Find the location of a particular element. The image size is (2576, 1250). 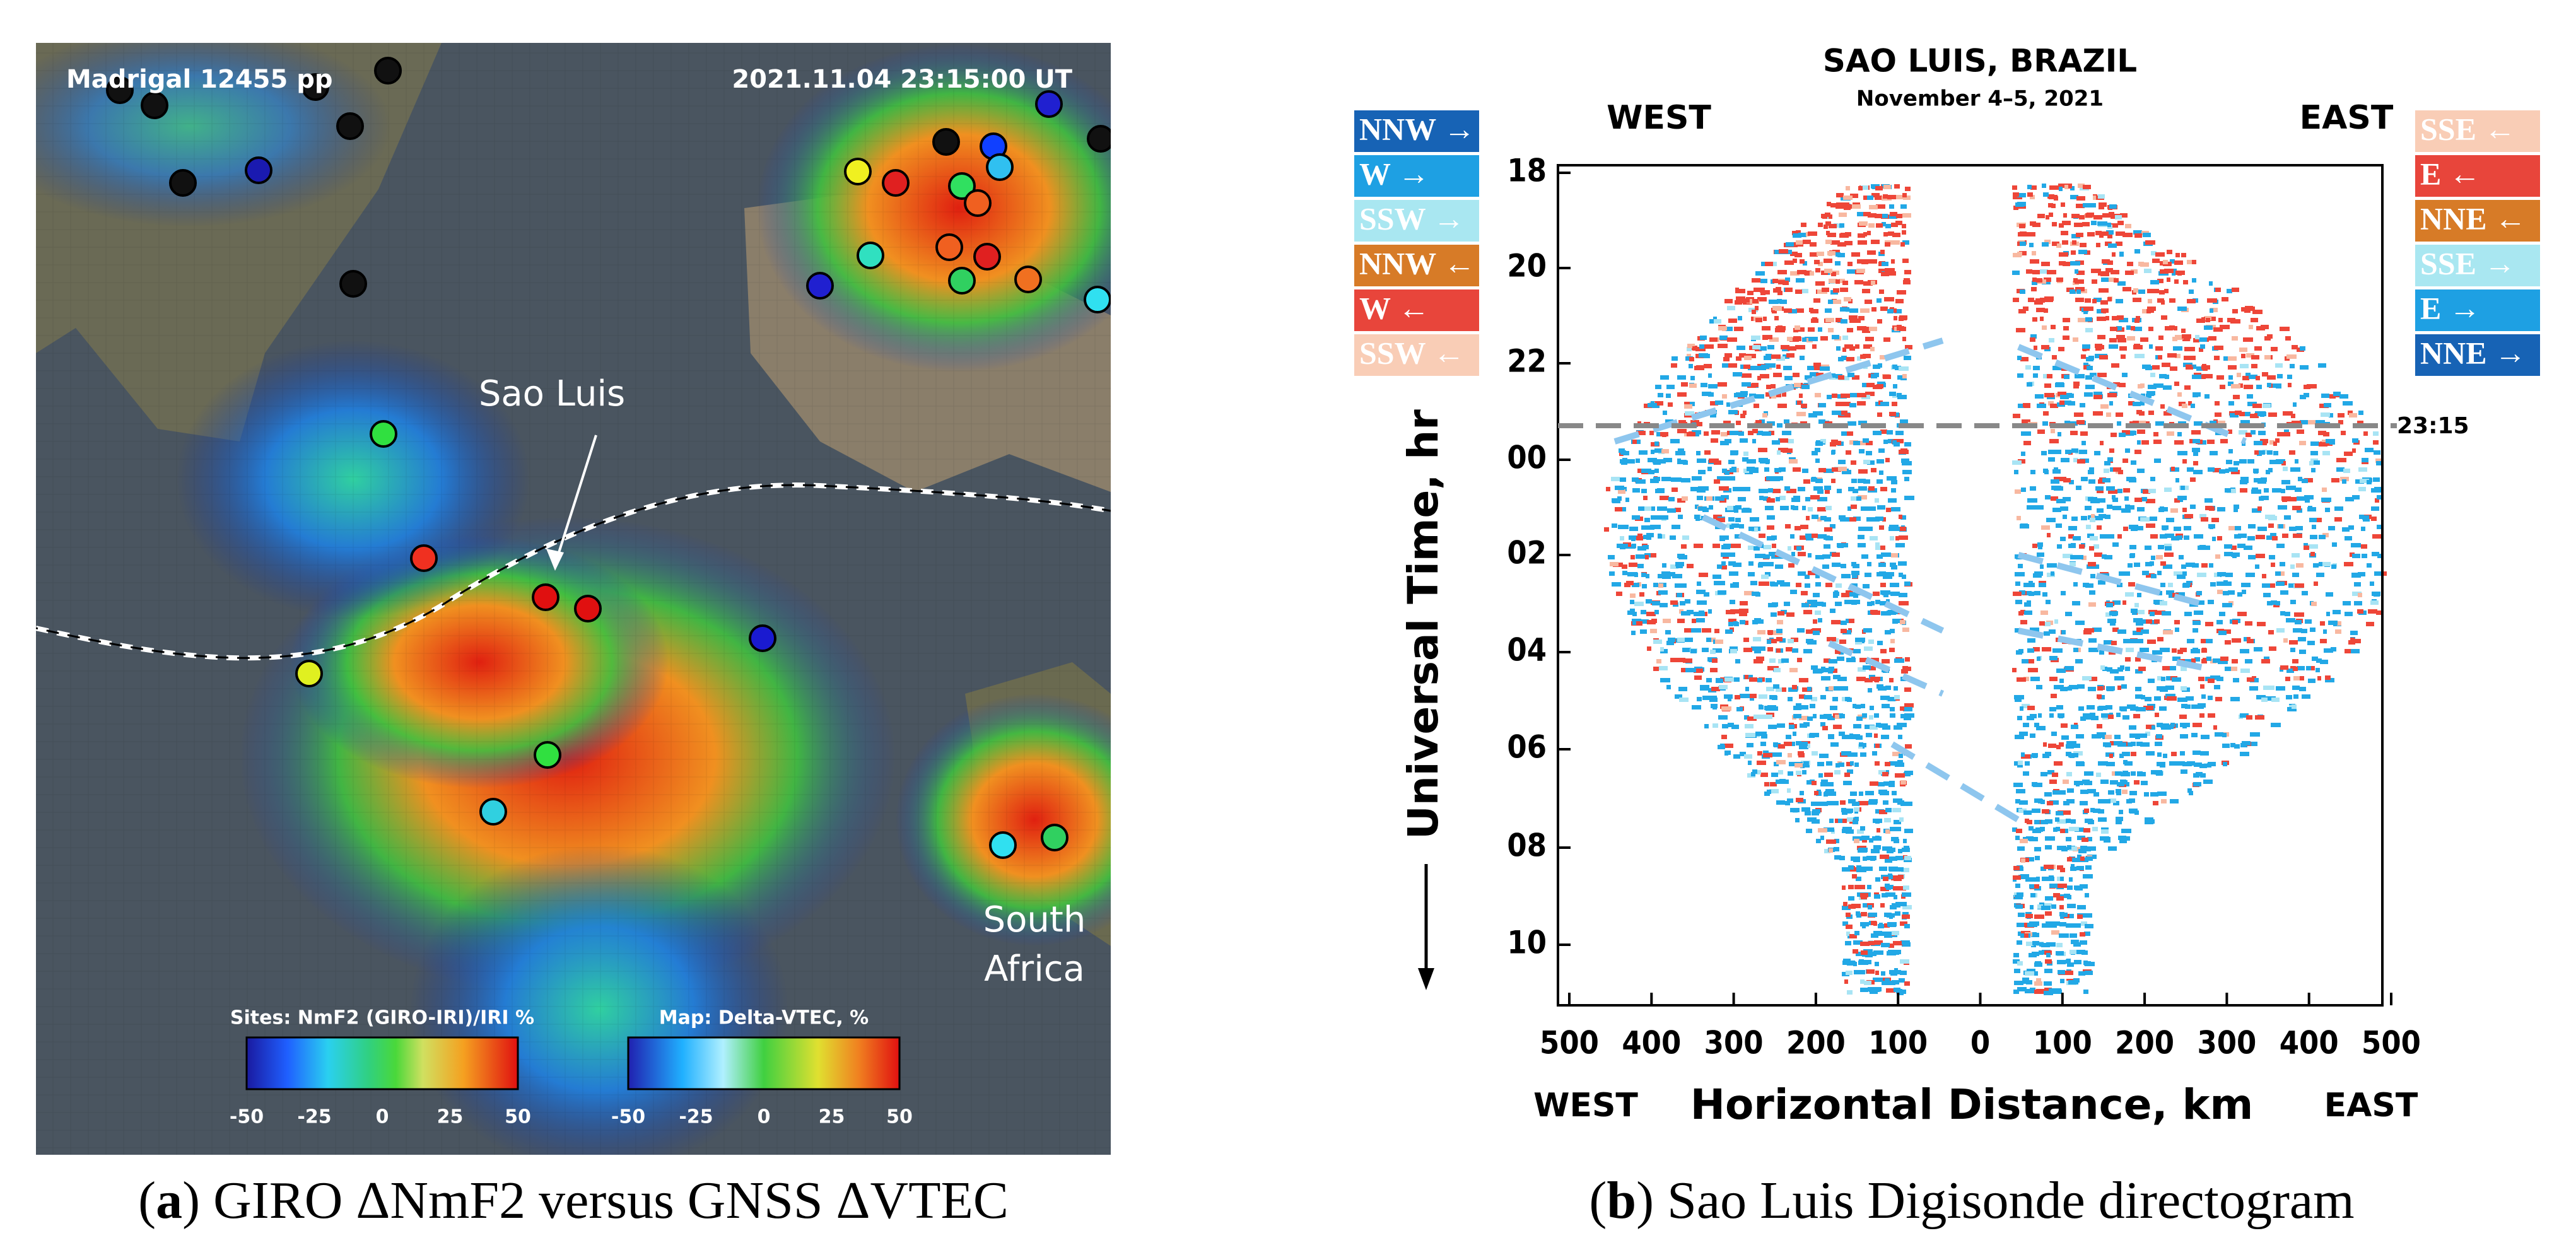

site-marker is located at coordinates (258, 170).